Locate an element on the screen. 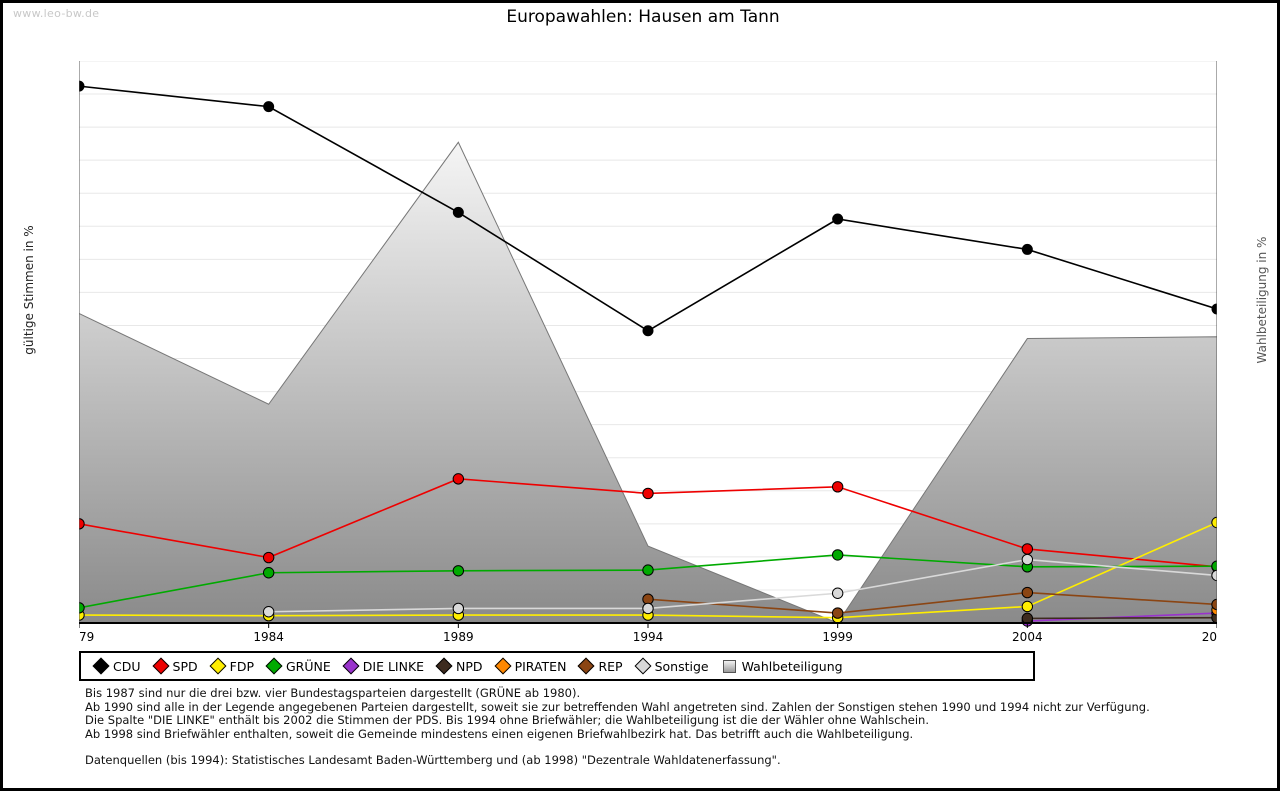 This screenshot has width=1280, height=791. legend-item-grüne: GRÜNE is located at coordinates (292, 666).